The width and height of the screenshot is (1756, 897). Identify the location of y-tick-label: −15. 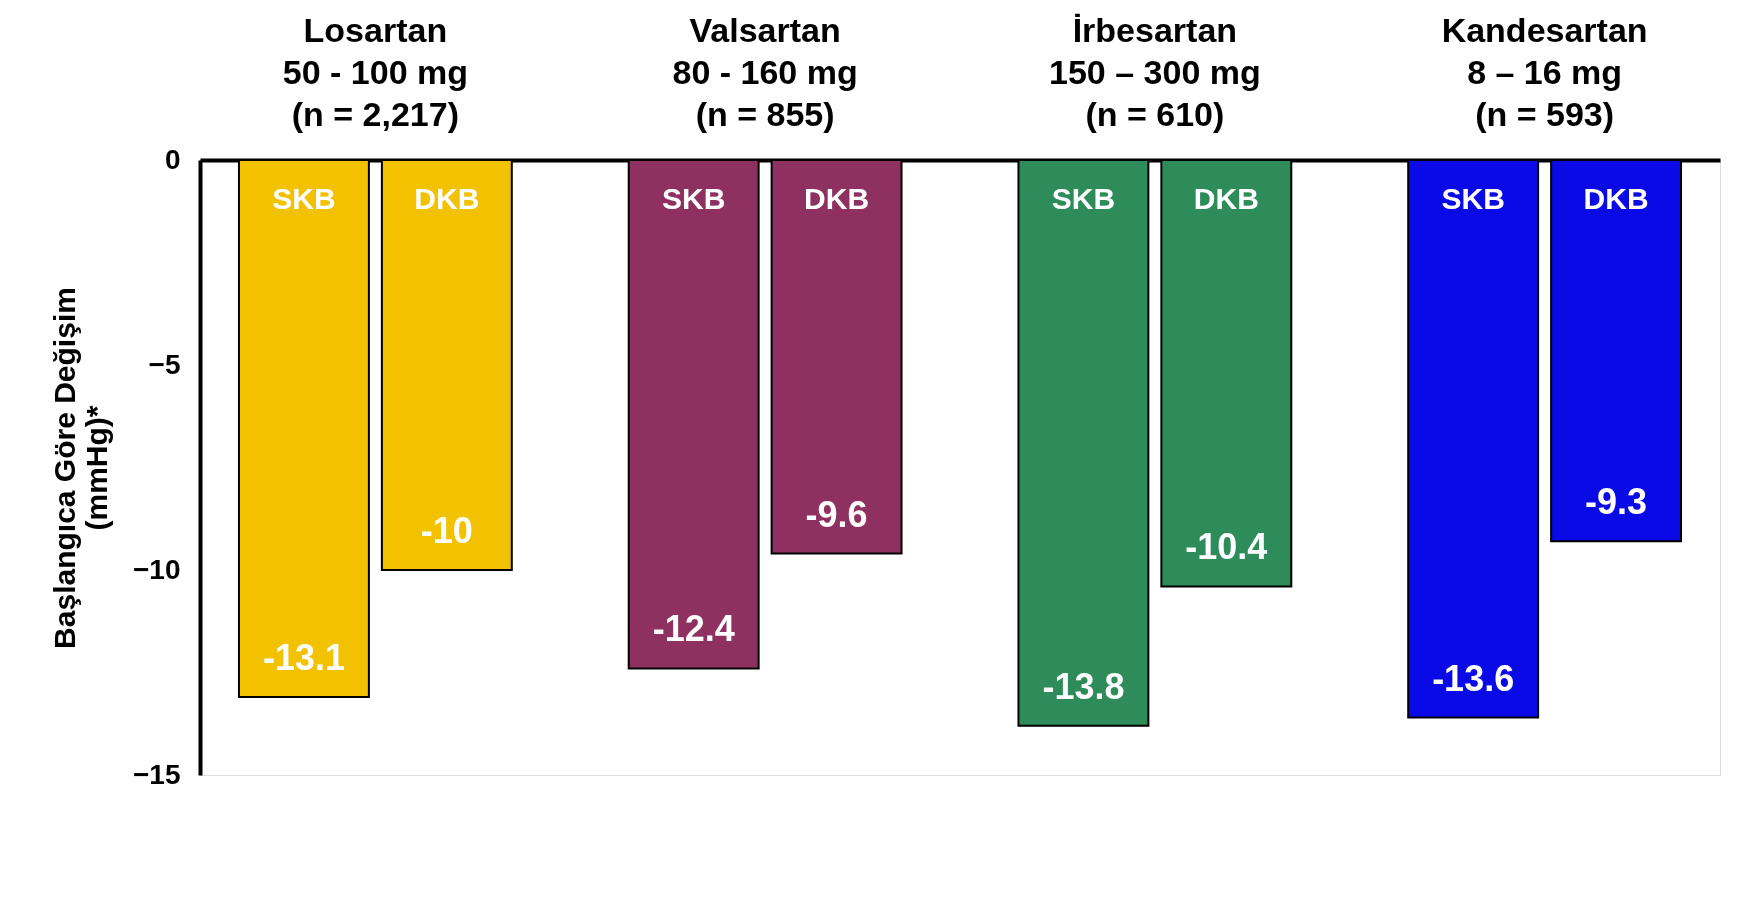
(157, 774).